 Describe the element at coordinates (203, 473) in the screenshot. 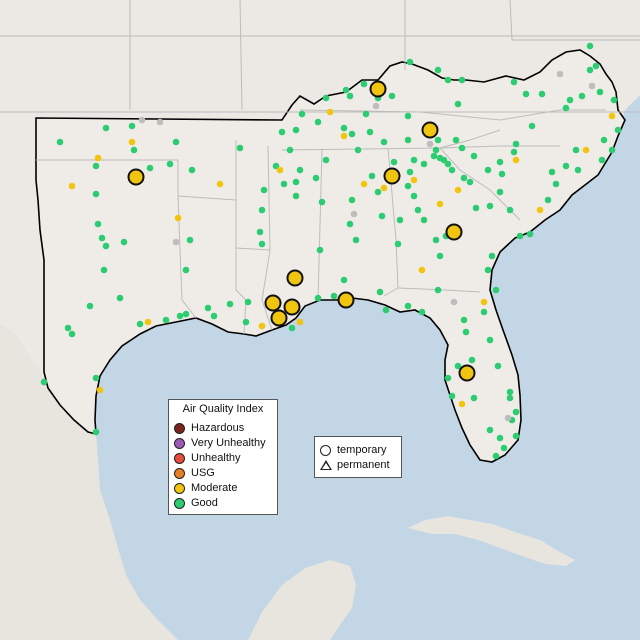

I see `legend-label-usg: USG` at that location.